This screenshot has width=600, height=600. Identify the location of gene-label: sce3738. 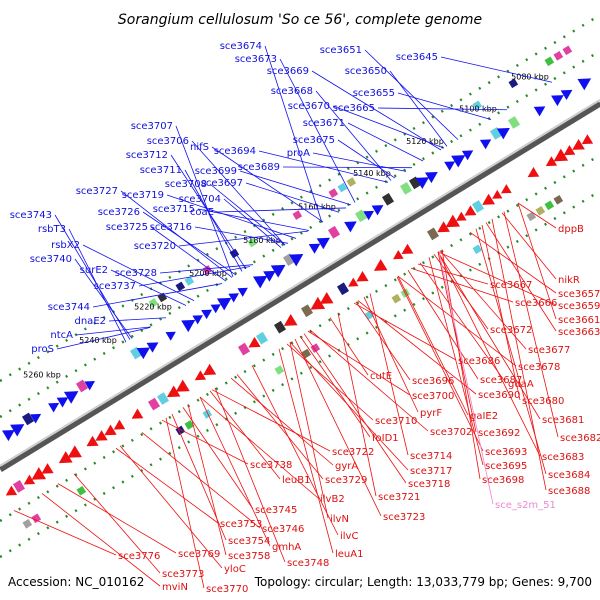
(271, 465).